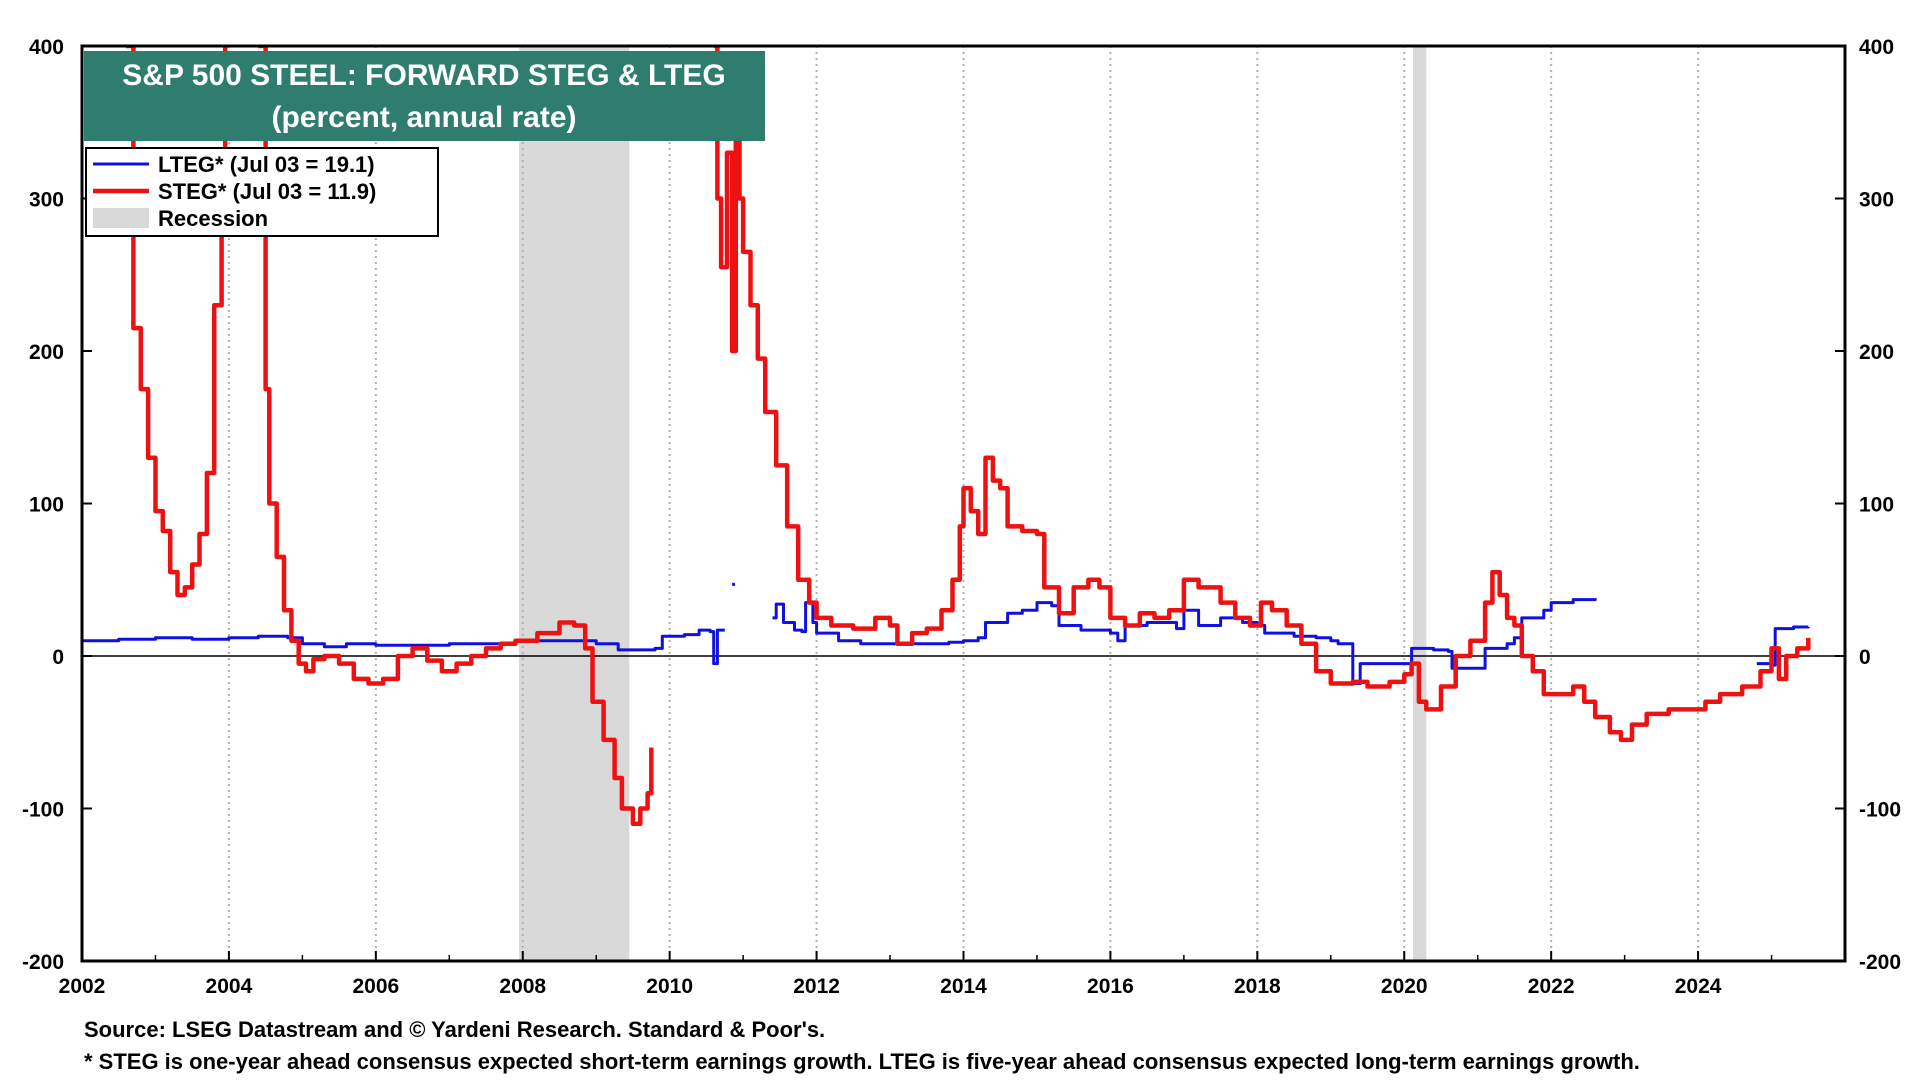 The height and width of the screenshot is (1085, 1920). What do you see at coordinates (423, 117) in the screenshot?
I see `chart-subtitle: (percent, annual rate)` at bounding box center [423, 117].